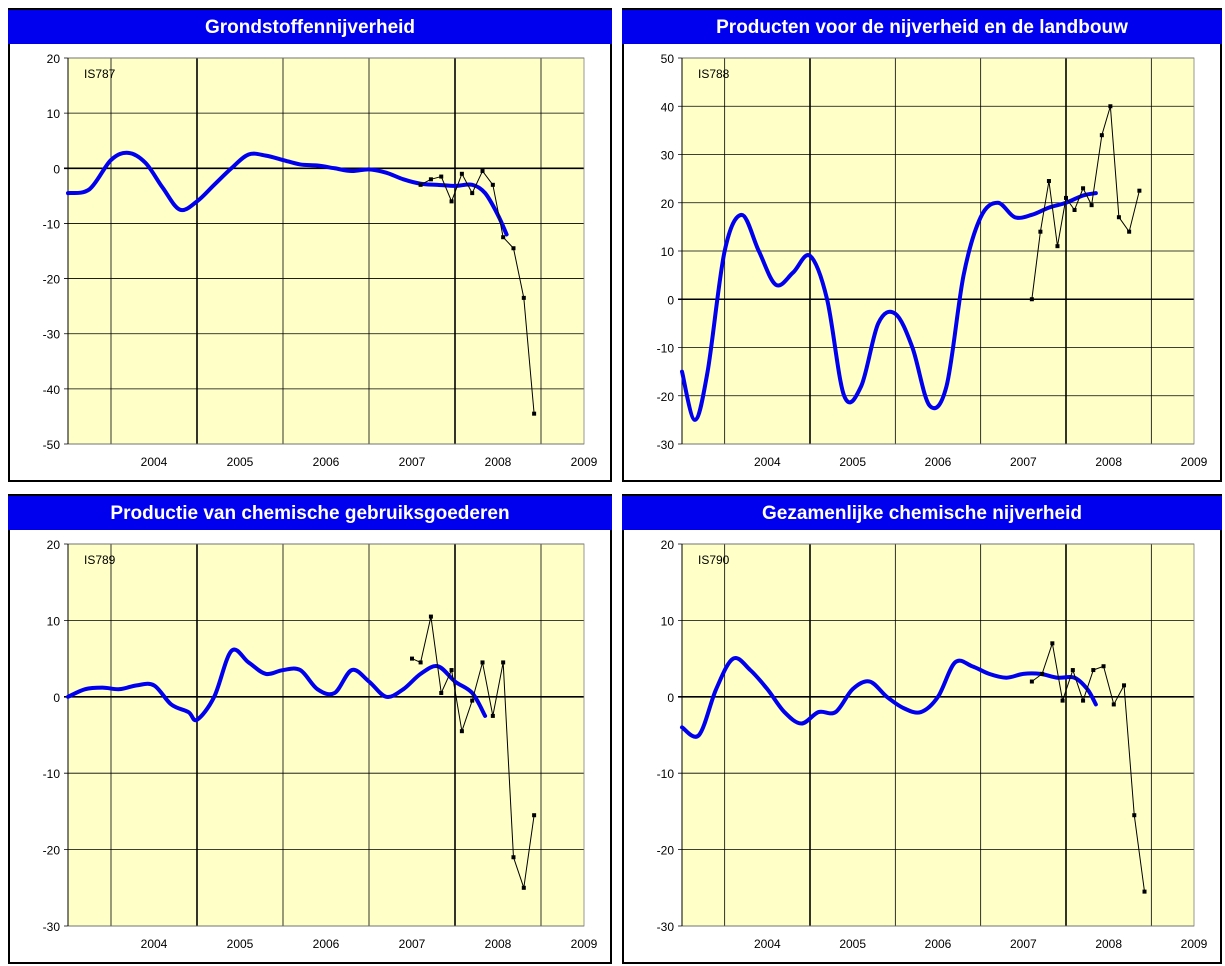 The width and height of the screenshot is (1225, 966). What do you see at coordinates (100, 560) in the screenshot?
I see `series-code-label: IS789` at bounding box center [100, 560].